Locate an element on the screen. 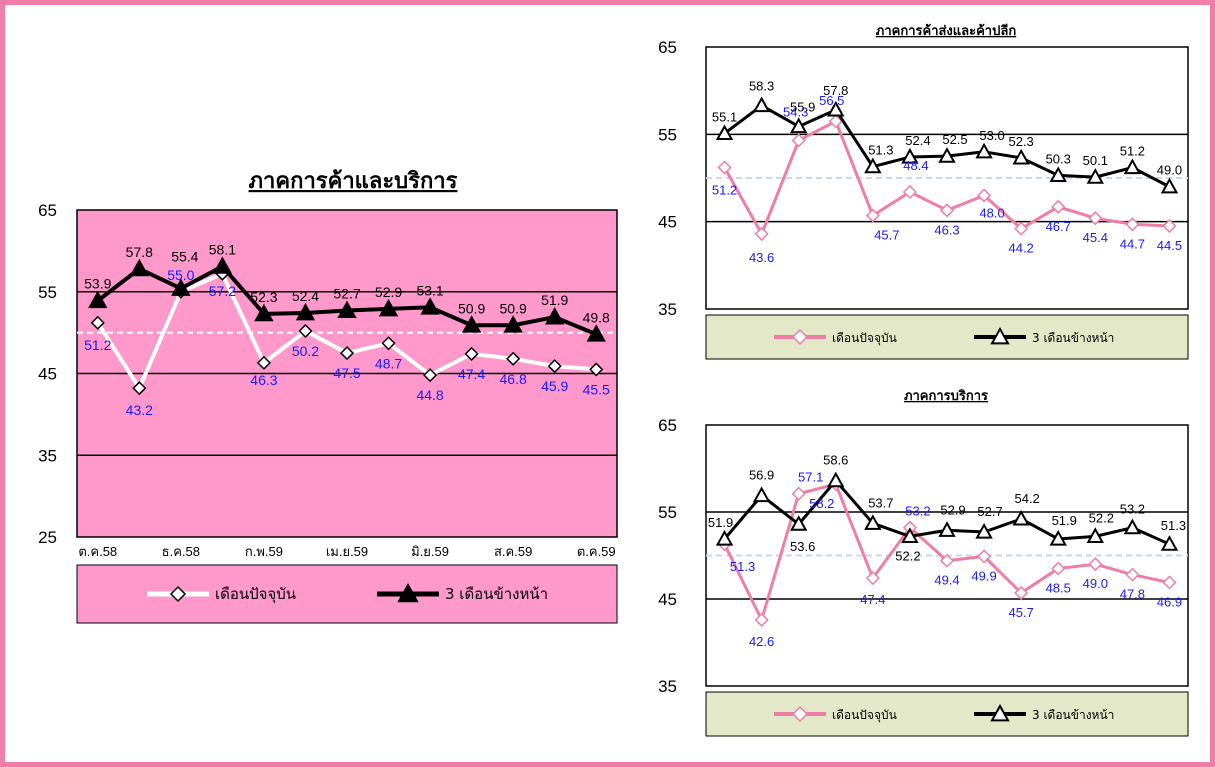  current-data-label: 42.6 is located at coordinates (761, 641).